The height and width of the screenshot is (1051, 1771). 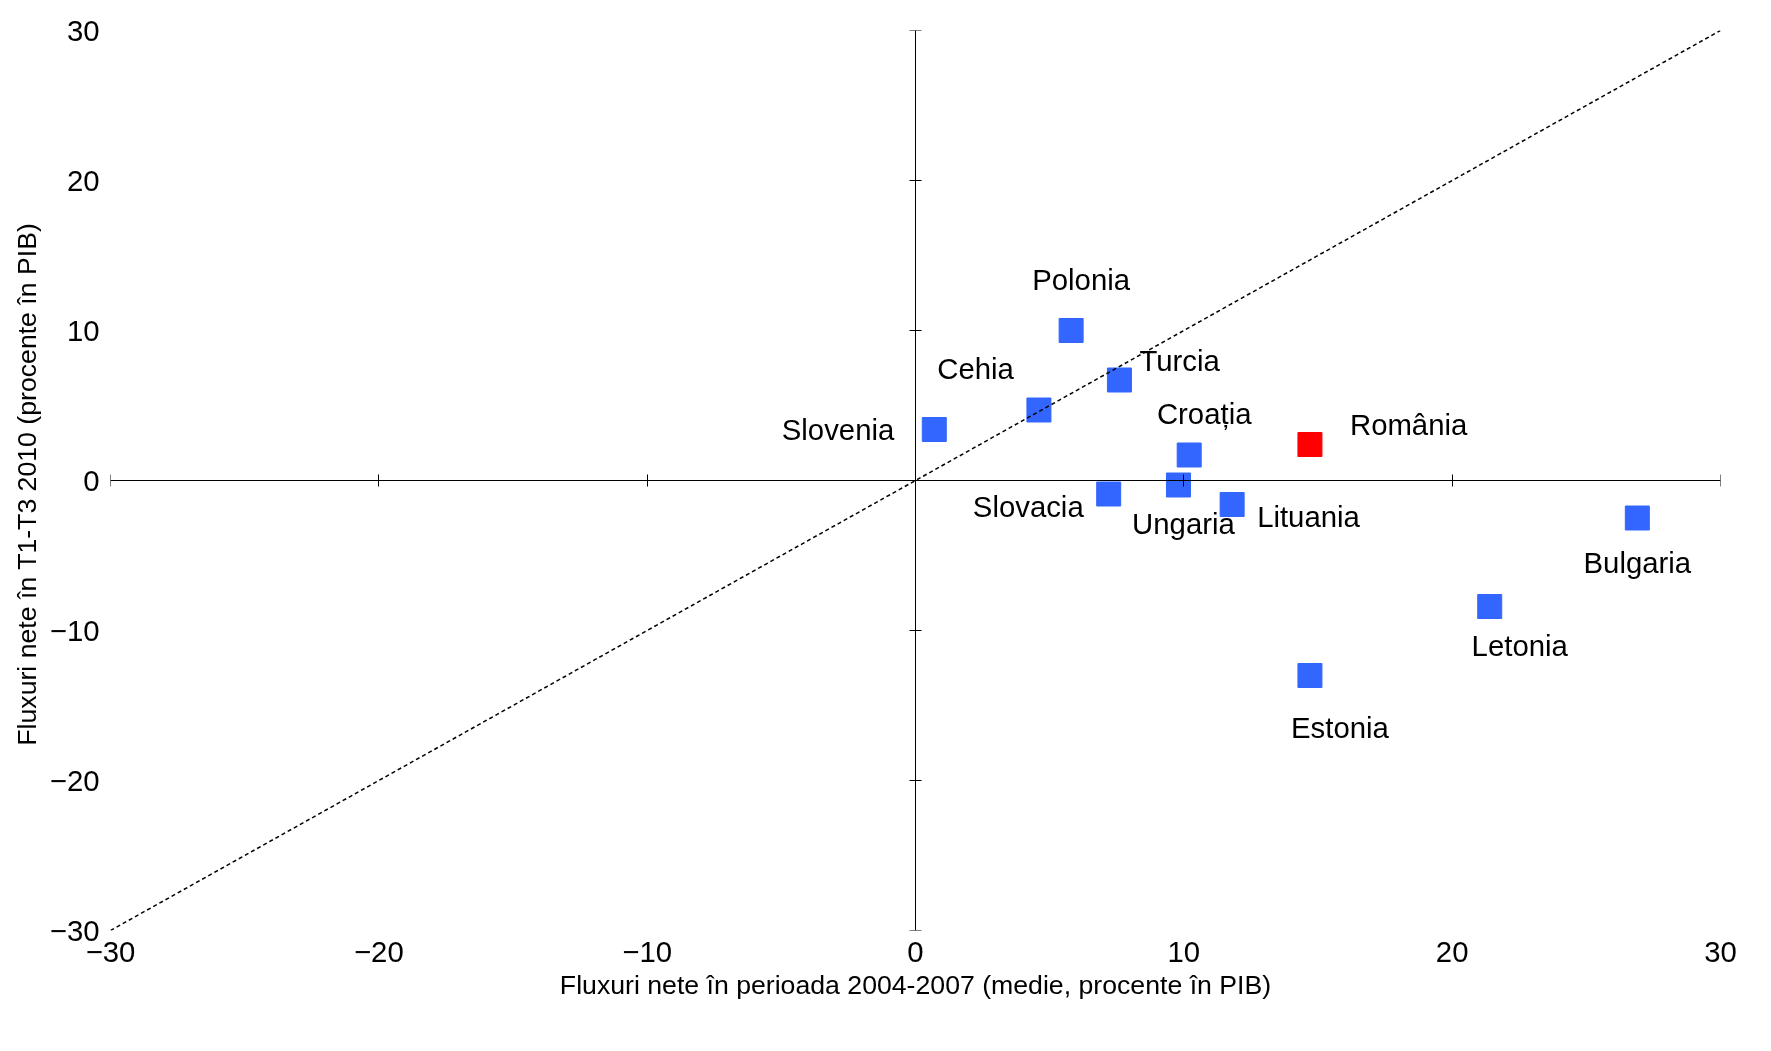 I want to click on annotation: Turcia, so click(x=1180, y=360).